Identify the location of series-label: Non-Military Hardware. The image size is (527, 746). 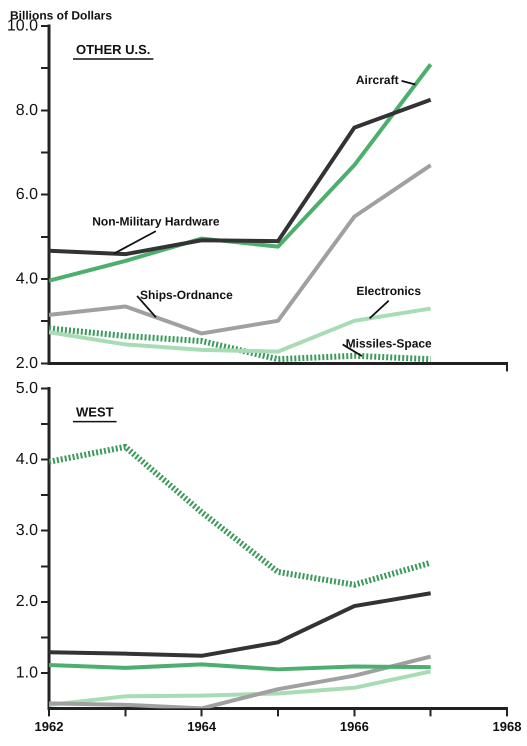
(156, 221).